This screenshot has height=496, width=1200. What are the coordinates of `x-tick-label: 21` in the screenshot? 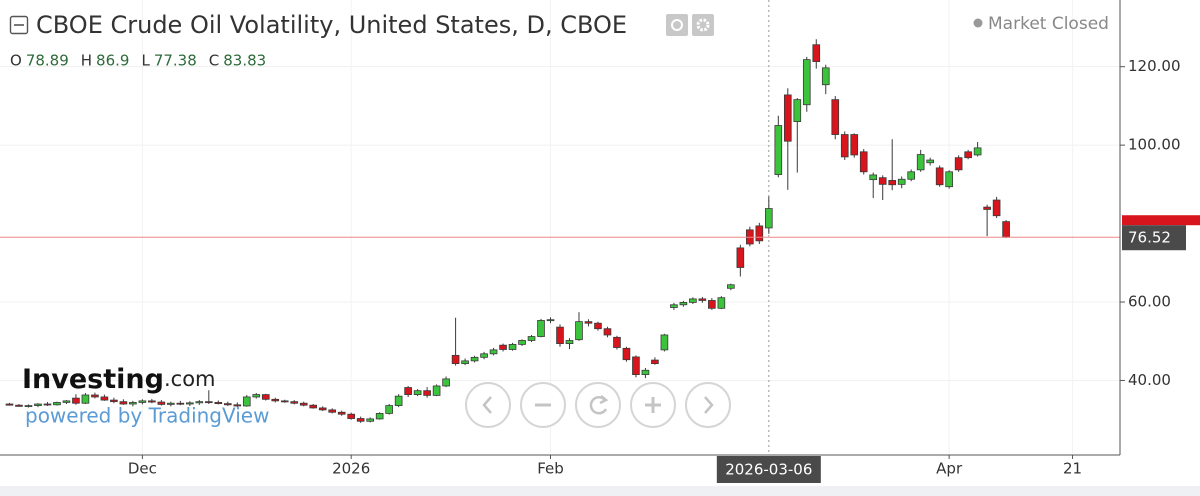 It's located at (1072, 469).